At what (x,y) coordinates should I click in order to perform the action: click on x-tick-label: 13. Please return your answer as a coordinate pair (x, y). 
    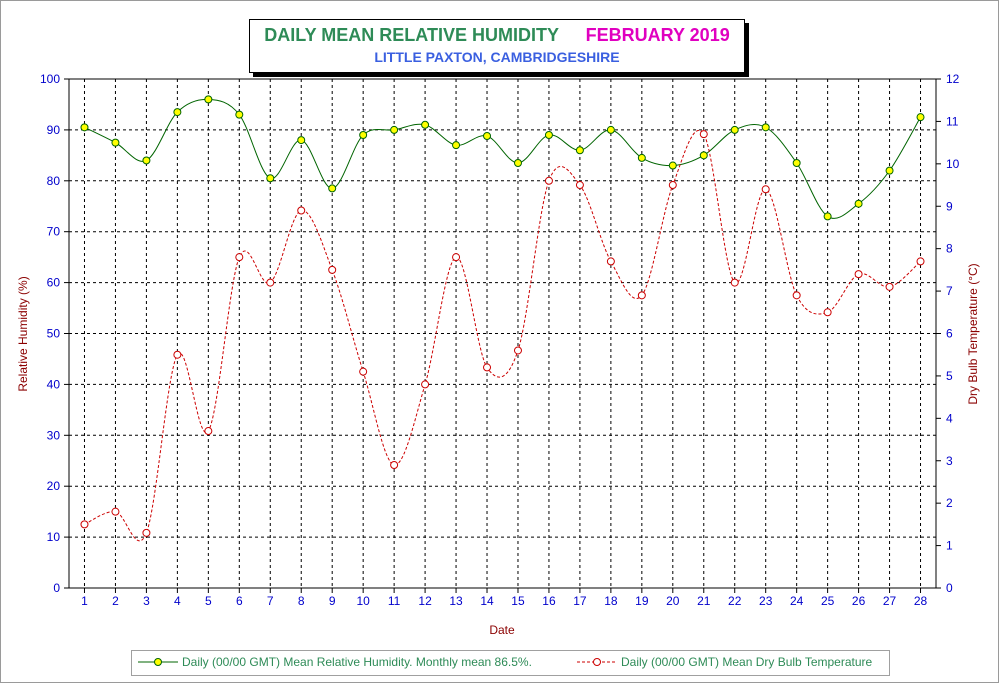
    Looking at the image, I should click on (456, 601).